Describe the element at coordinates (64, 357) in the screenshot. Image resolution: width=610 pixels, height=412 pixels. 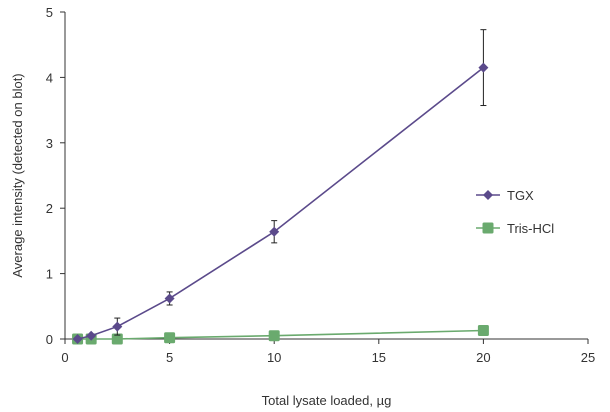
I see `x-tick-label: 0` at that location.